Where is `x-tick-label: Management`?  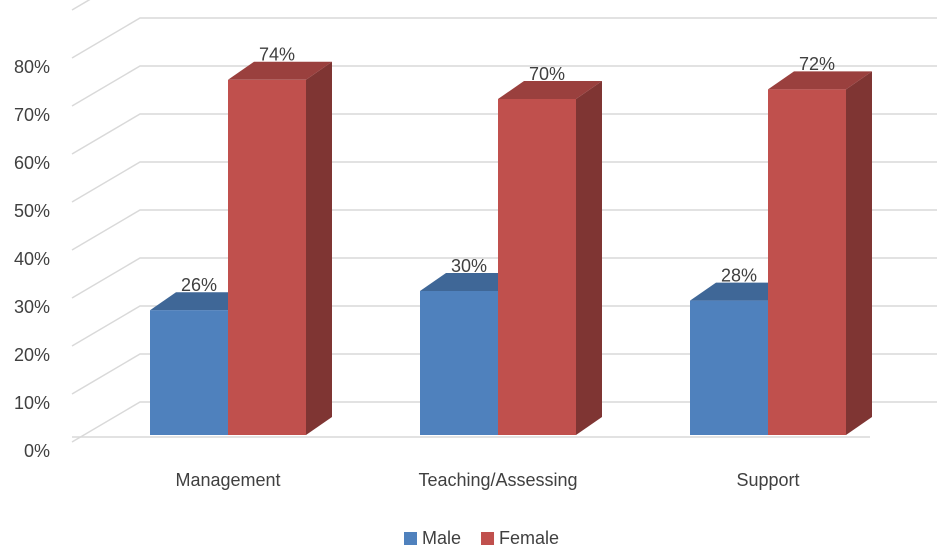 x-tick-label: Management is located at coordinates (227, 480).